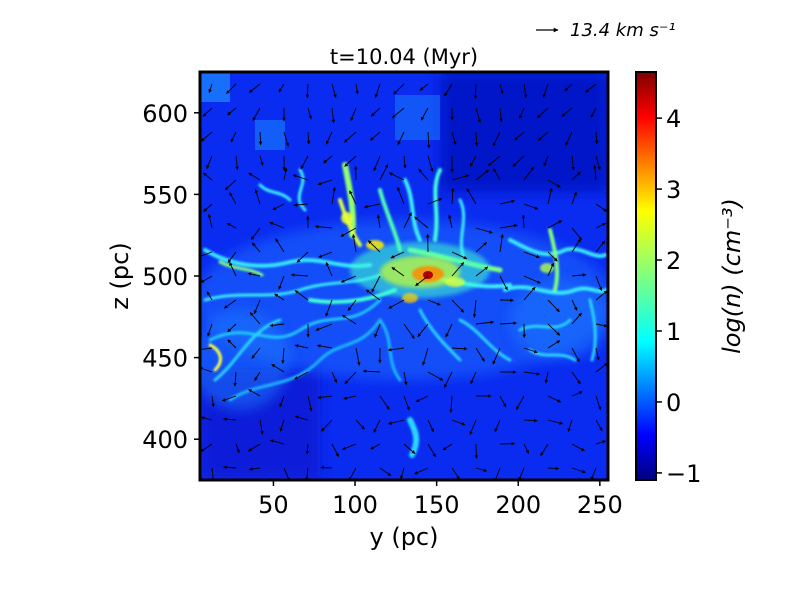 Image resolution: width=800 pixels, height=600 pixels. Describe the element at coordinates (404, 57) in the screenshot. I see `chart-title: t=10.04 (Myr)` at that location.